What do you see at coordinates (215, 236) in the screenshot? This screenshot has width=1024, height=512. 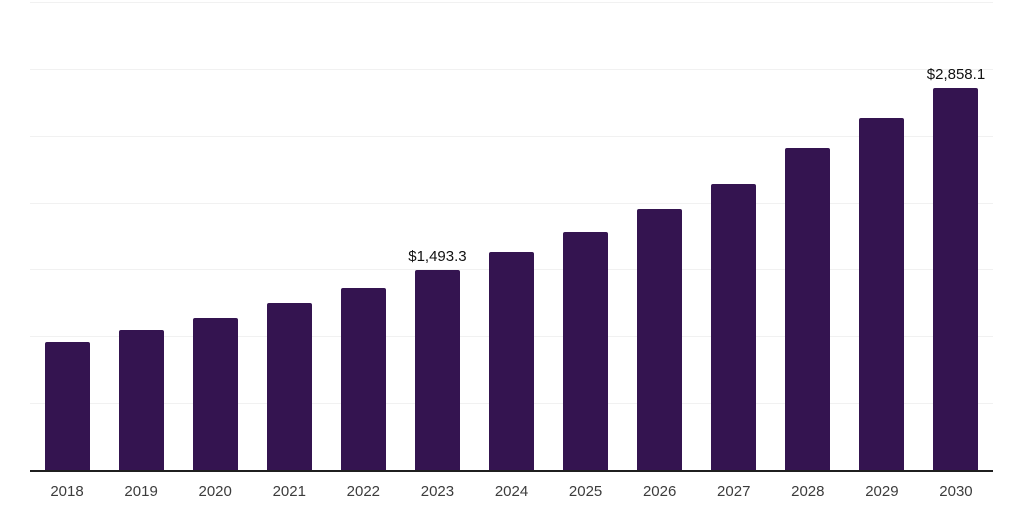 I see `bar-slot-2020` at bounding box center [215, 236].